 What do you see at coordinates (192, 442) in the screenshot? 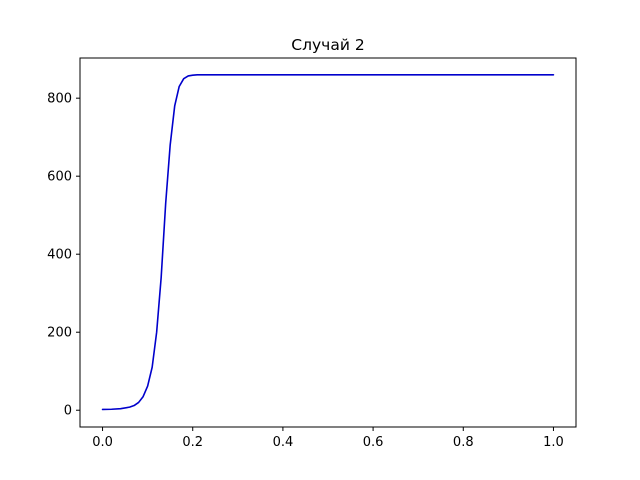
I see `x-tick-label: 0.2` at bounding box center [192, 442].